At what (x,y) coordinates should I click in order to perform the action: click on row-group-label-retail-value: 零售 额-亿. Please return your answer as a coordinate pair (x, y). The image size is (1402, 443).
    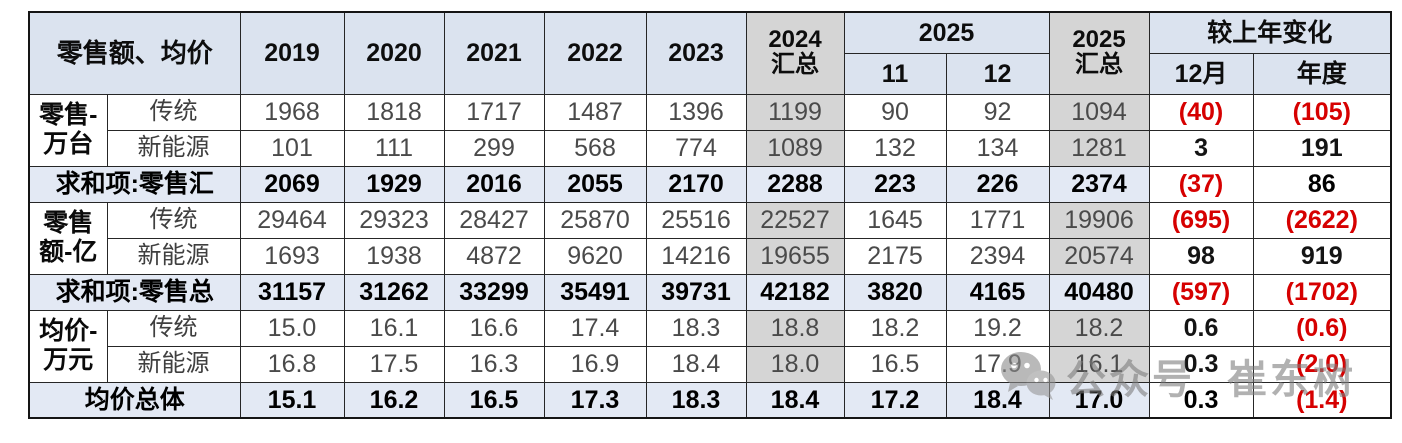
    Looking at the image, I should click on (68, 238).